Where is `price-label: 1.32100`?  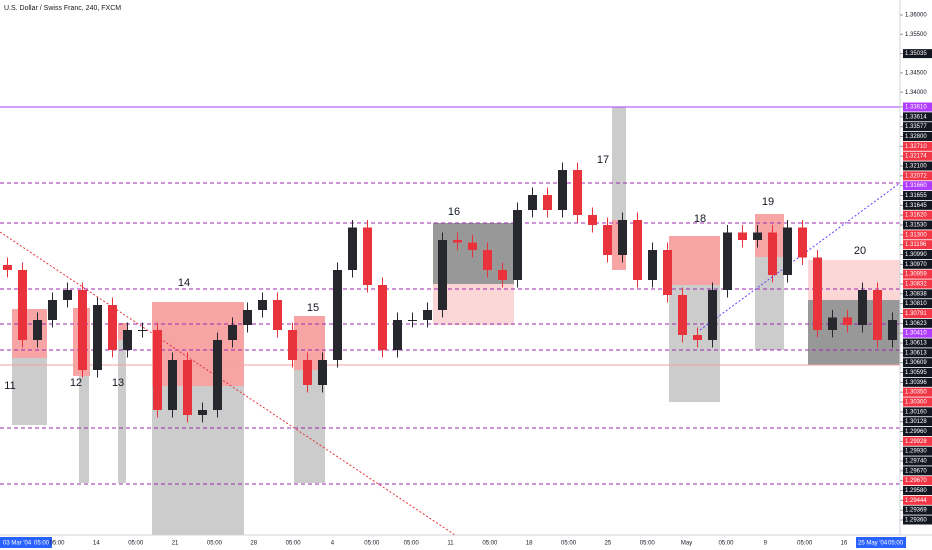
price-label: 1.32100 is located at coordinates (916, 167).